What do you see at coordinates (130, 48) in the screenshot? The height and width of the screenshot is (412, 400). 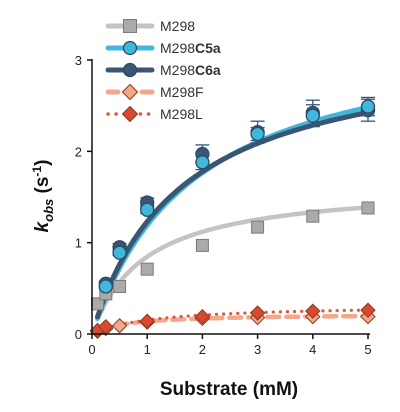 I see `legend-marker-M298C5a` at bounding box center [130, 48].